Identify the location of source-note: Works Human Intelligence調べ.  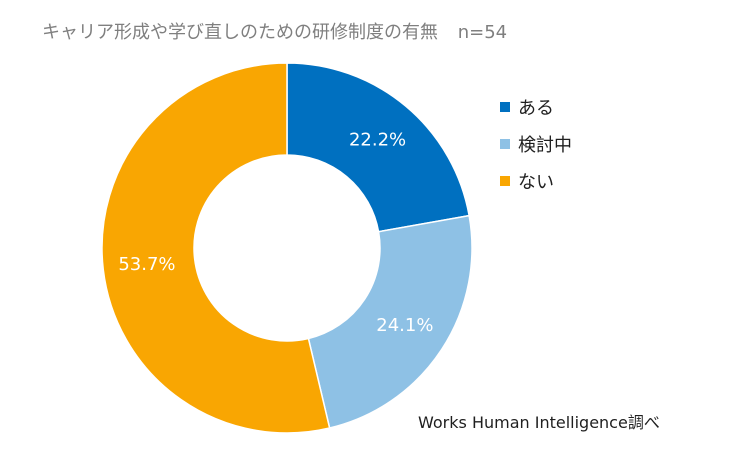
(539, 422).